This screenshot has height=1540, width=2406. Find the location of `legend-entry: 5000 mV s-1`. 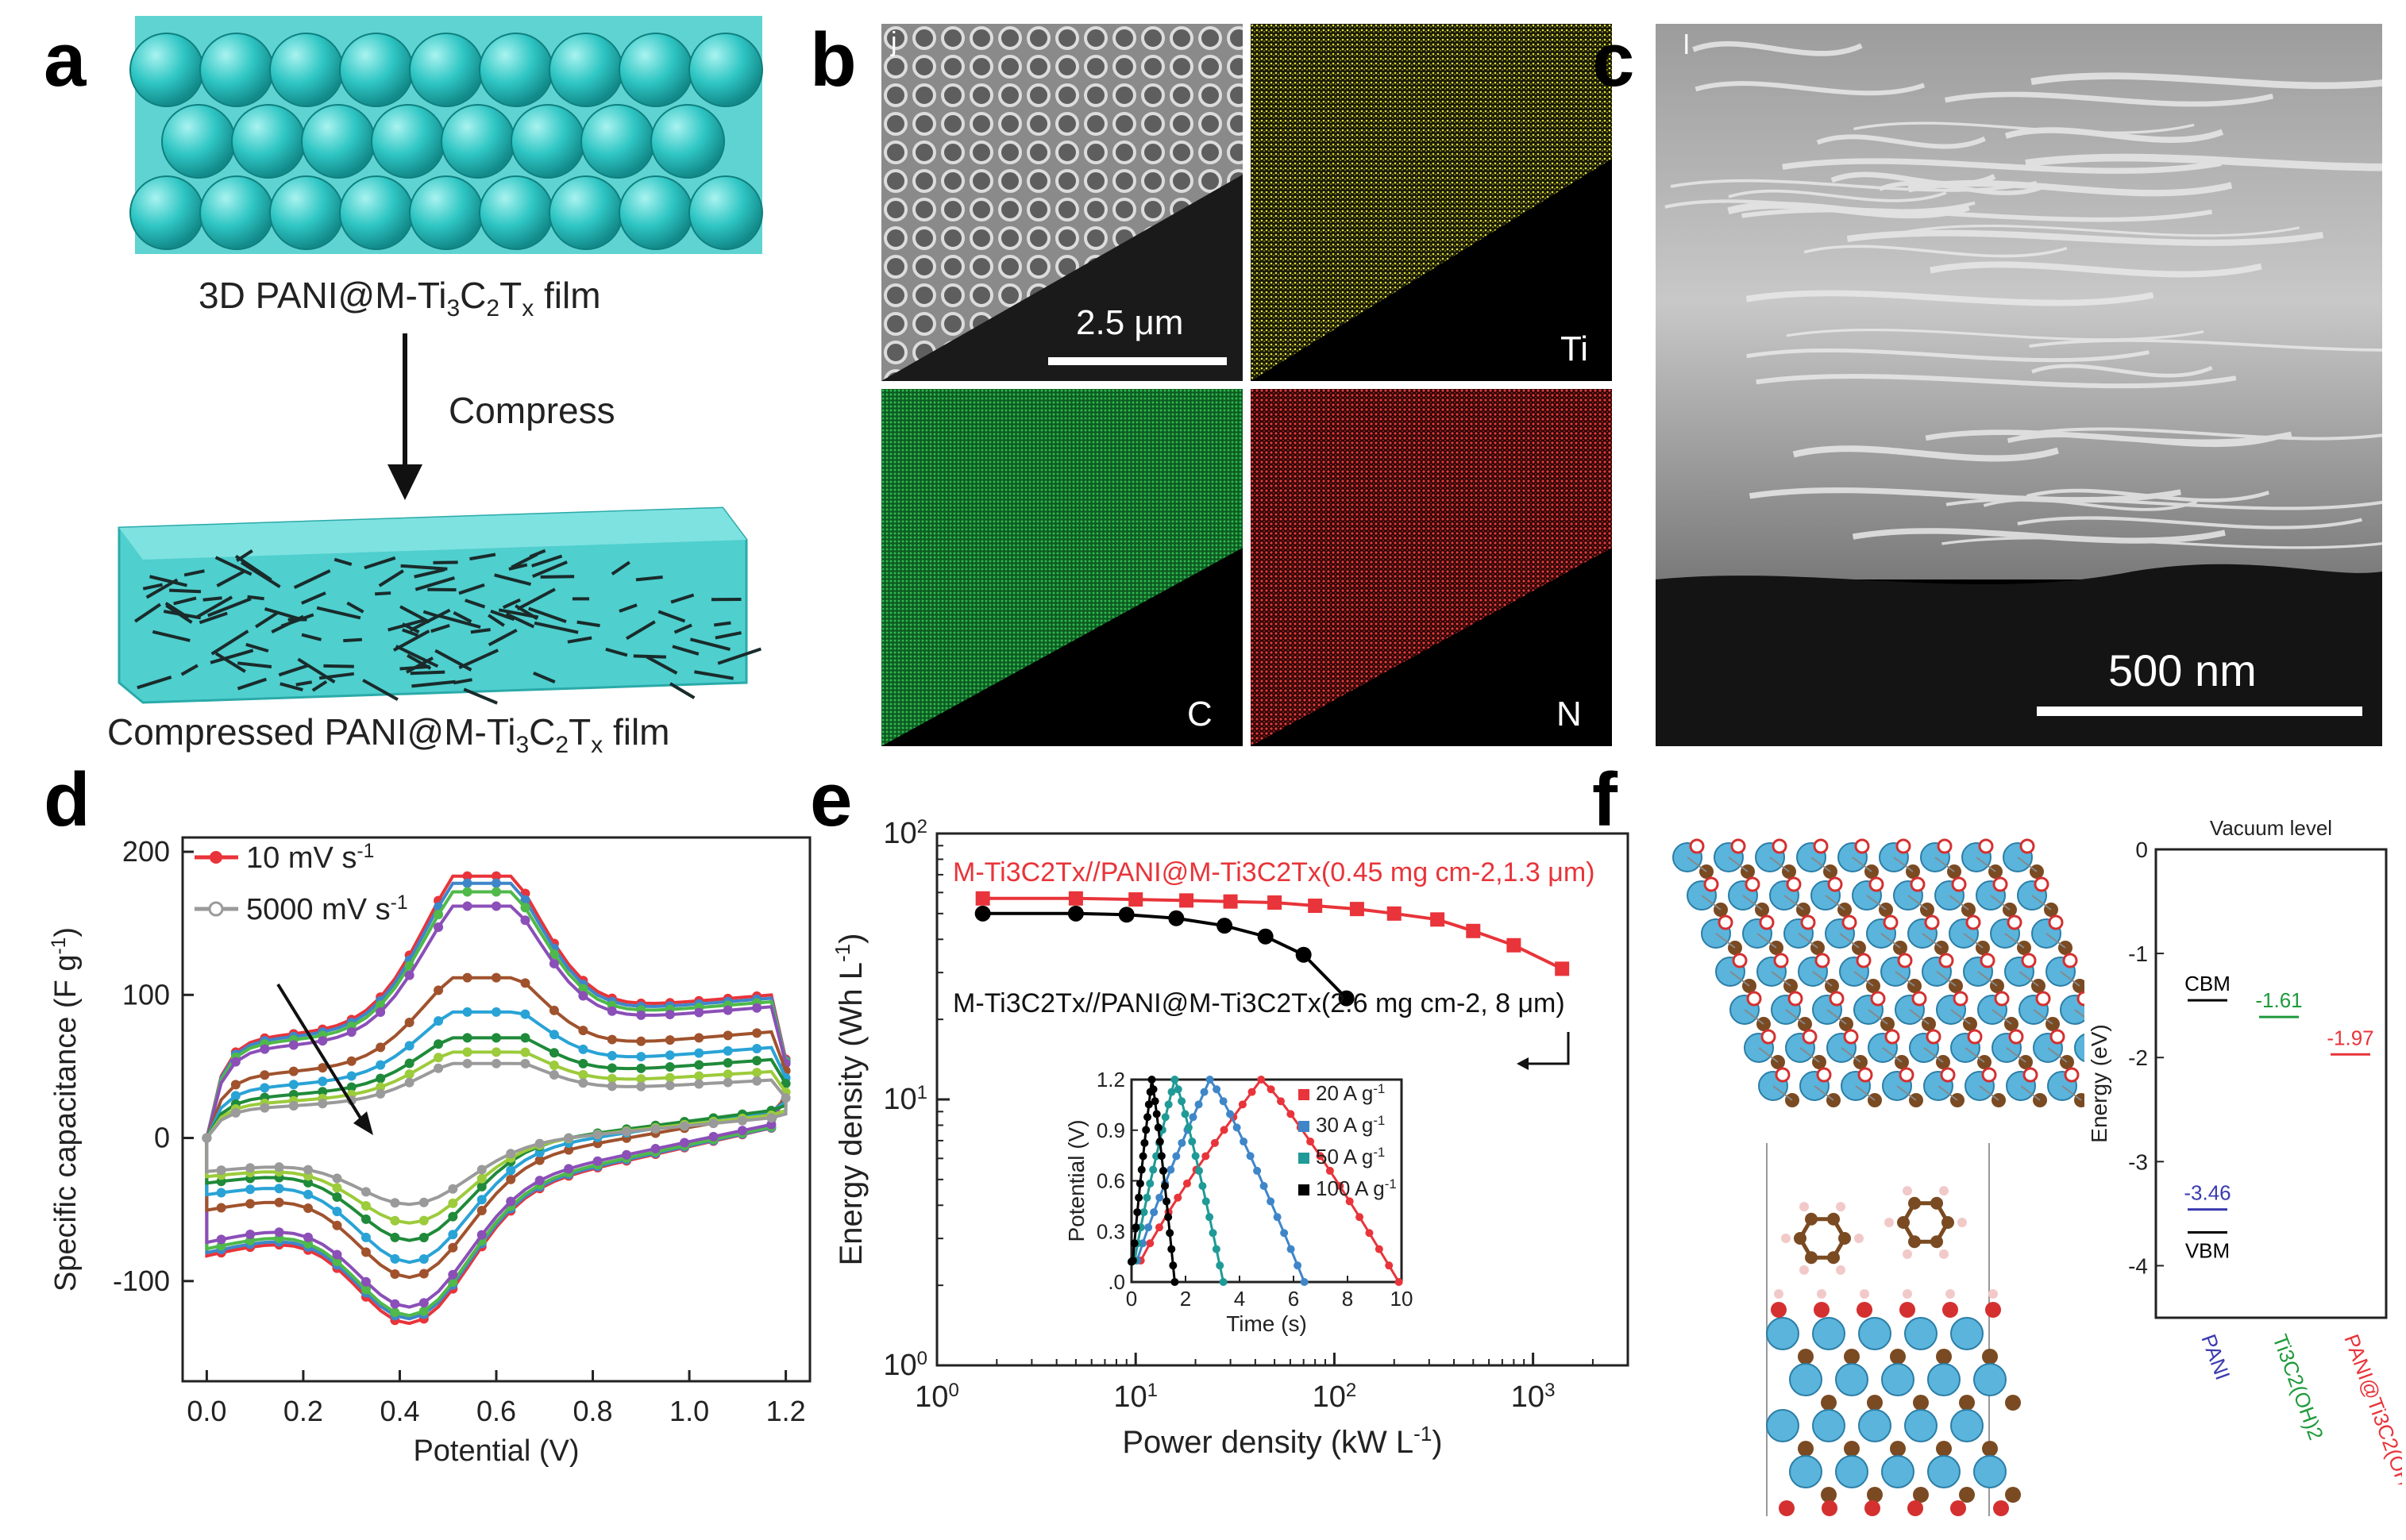

legend-entry: 5000 mV s-1 is located at coordinates (327, 909).